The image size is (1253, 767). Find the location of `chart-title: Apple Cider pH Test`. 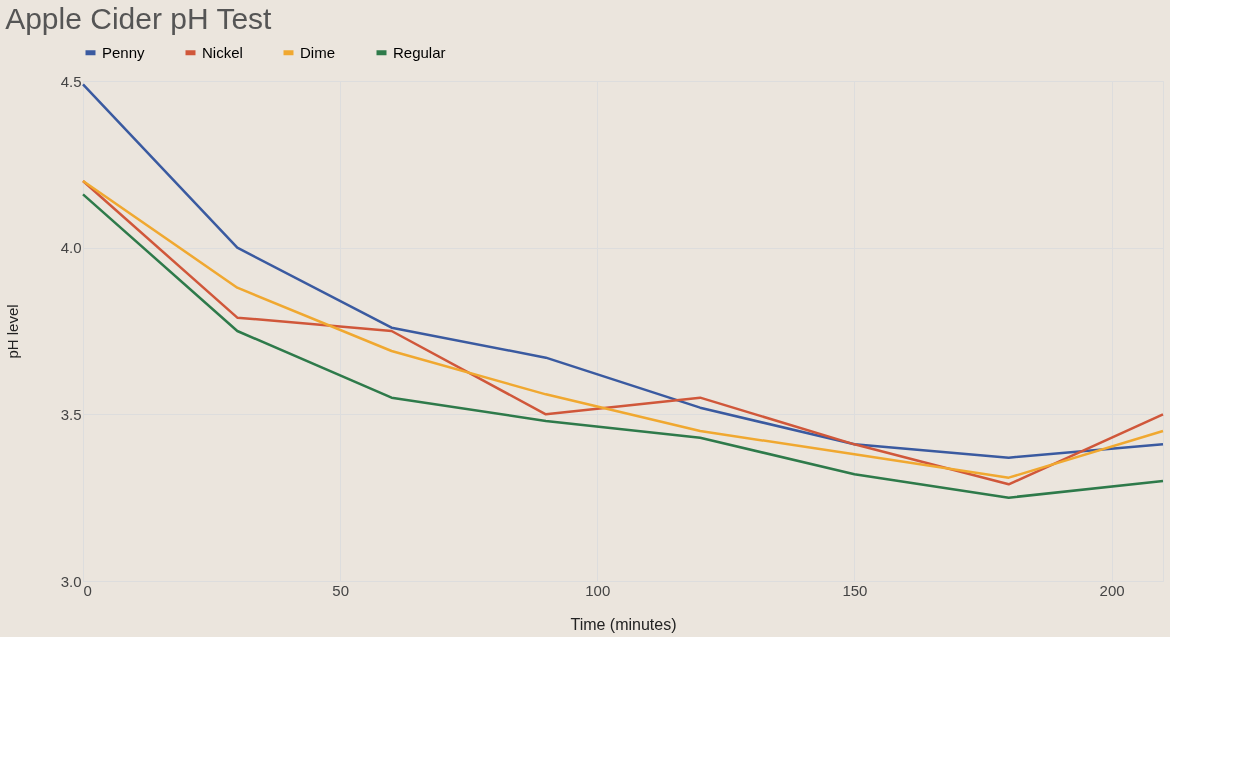

chart-title: Apple Cider pH Test is located at coordinates (139, 18).